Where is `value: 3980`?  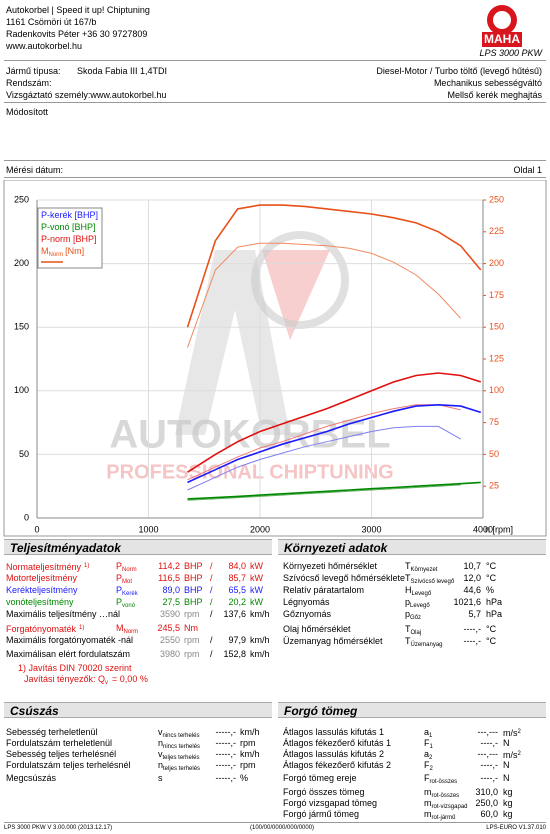 value: 3980 is located at coordinates (169, 654).